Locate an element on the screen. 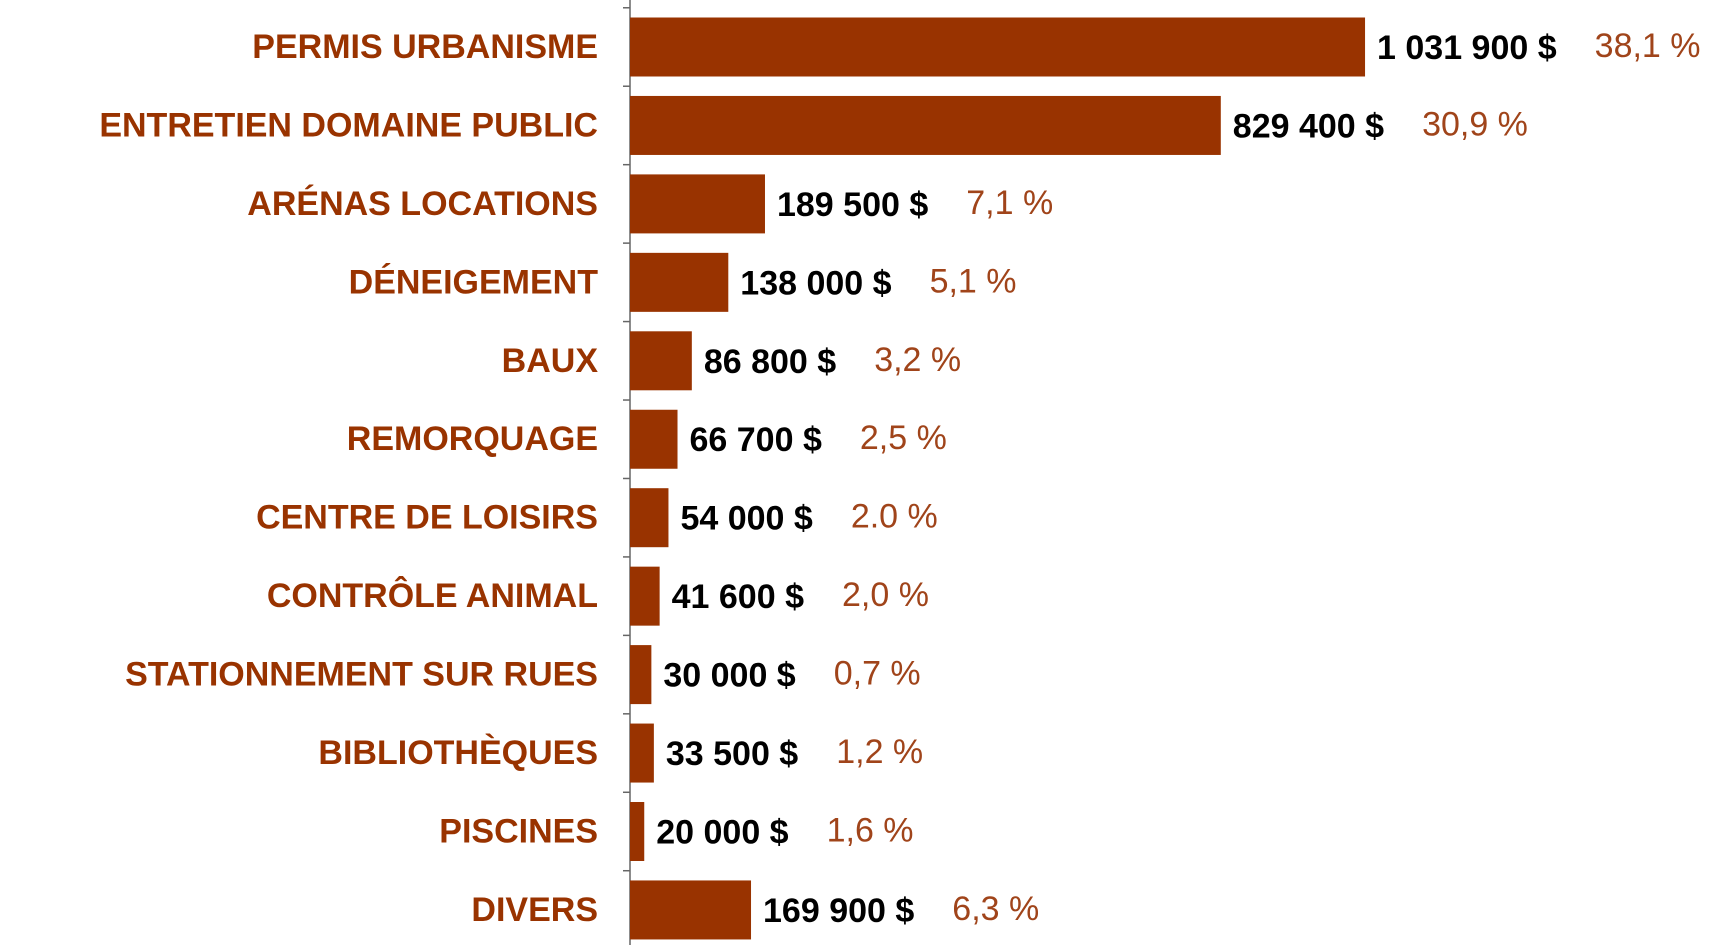 The width and height of the screenshot is (1717, 945). share-label: 2,5 % is located at coordinates (903, 438).